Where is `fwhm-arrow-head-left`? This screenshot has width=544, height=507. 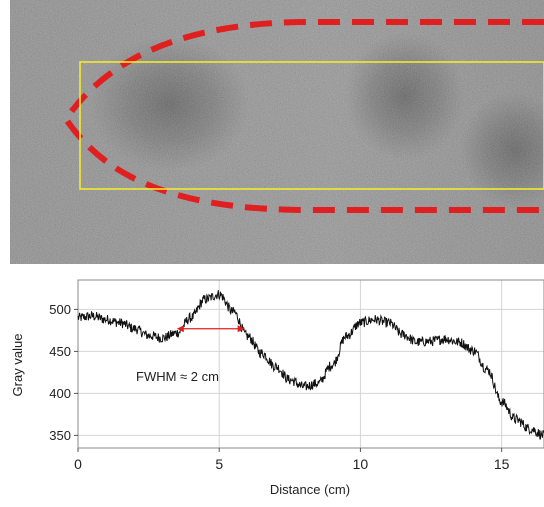
fwhm-arrow-head-left is located at coordinates (180, 329).